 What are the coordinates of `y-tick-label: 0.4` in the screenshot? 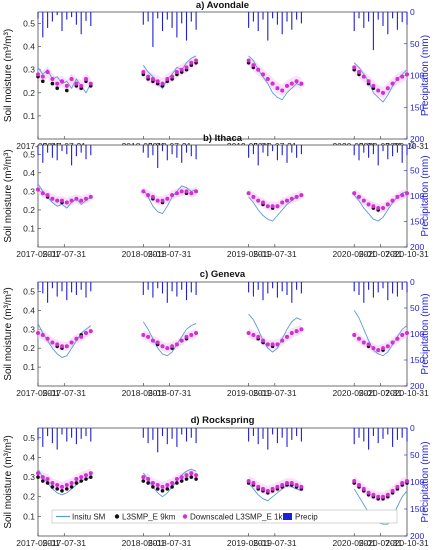 It's located at (29, 173).